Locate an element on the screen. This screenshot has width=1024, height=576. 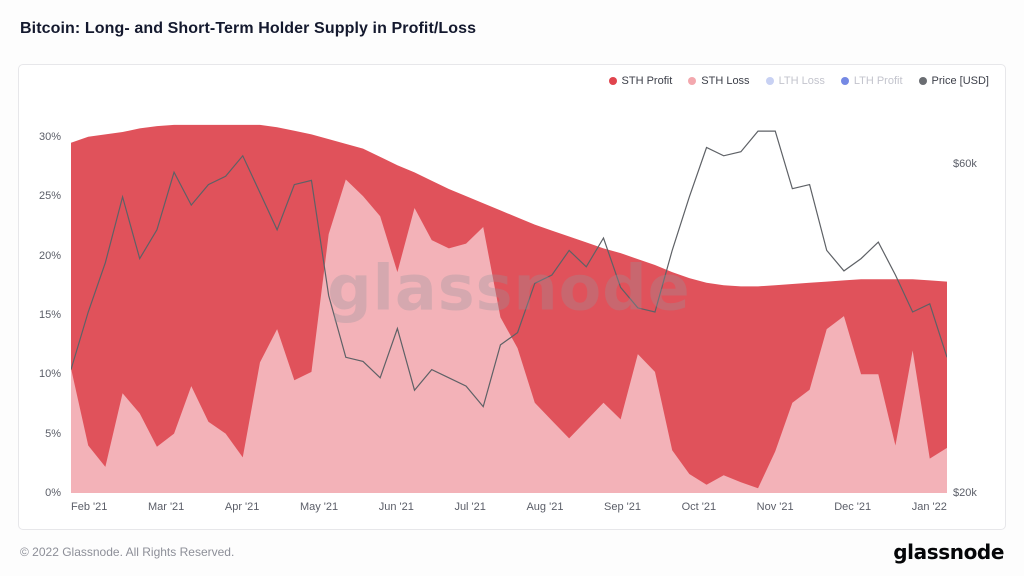
glassnode-logo: glassnode is located at coordinates (948, 552).